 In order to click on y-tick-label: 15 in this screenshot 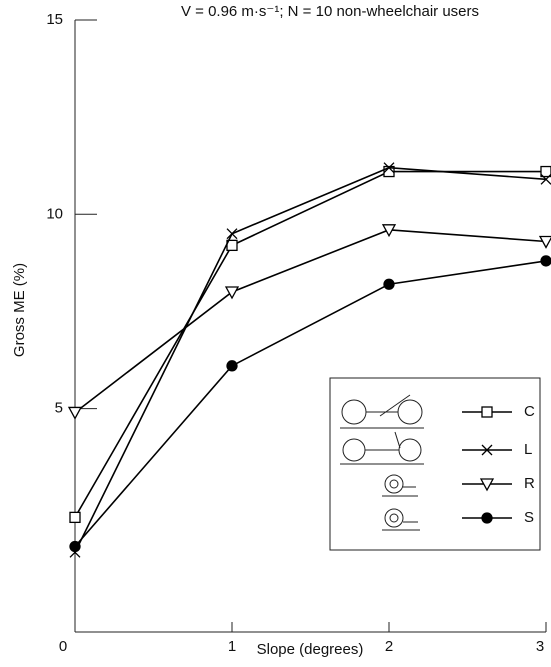, I will do `click(54, 19)`.